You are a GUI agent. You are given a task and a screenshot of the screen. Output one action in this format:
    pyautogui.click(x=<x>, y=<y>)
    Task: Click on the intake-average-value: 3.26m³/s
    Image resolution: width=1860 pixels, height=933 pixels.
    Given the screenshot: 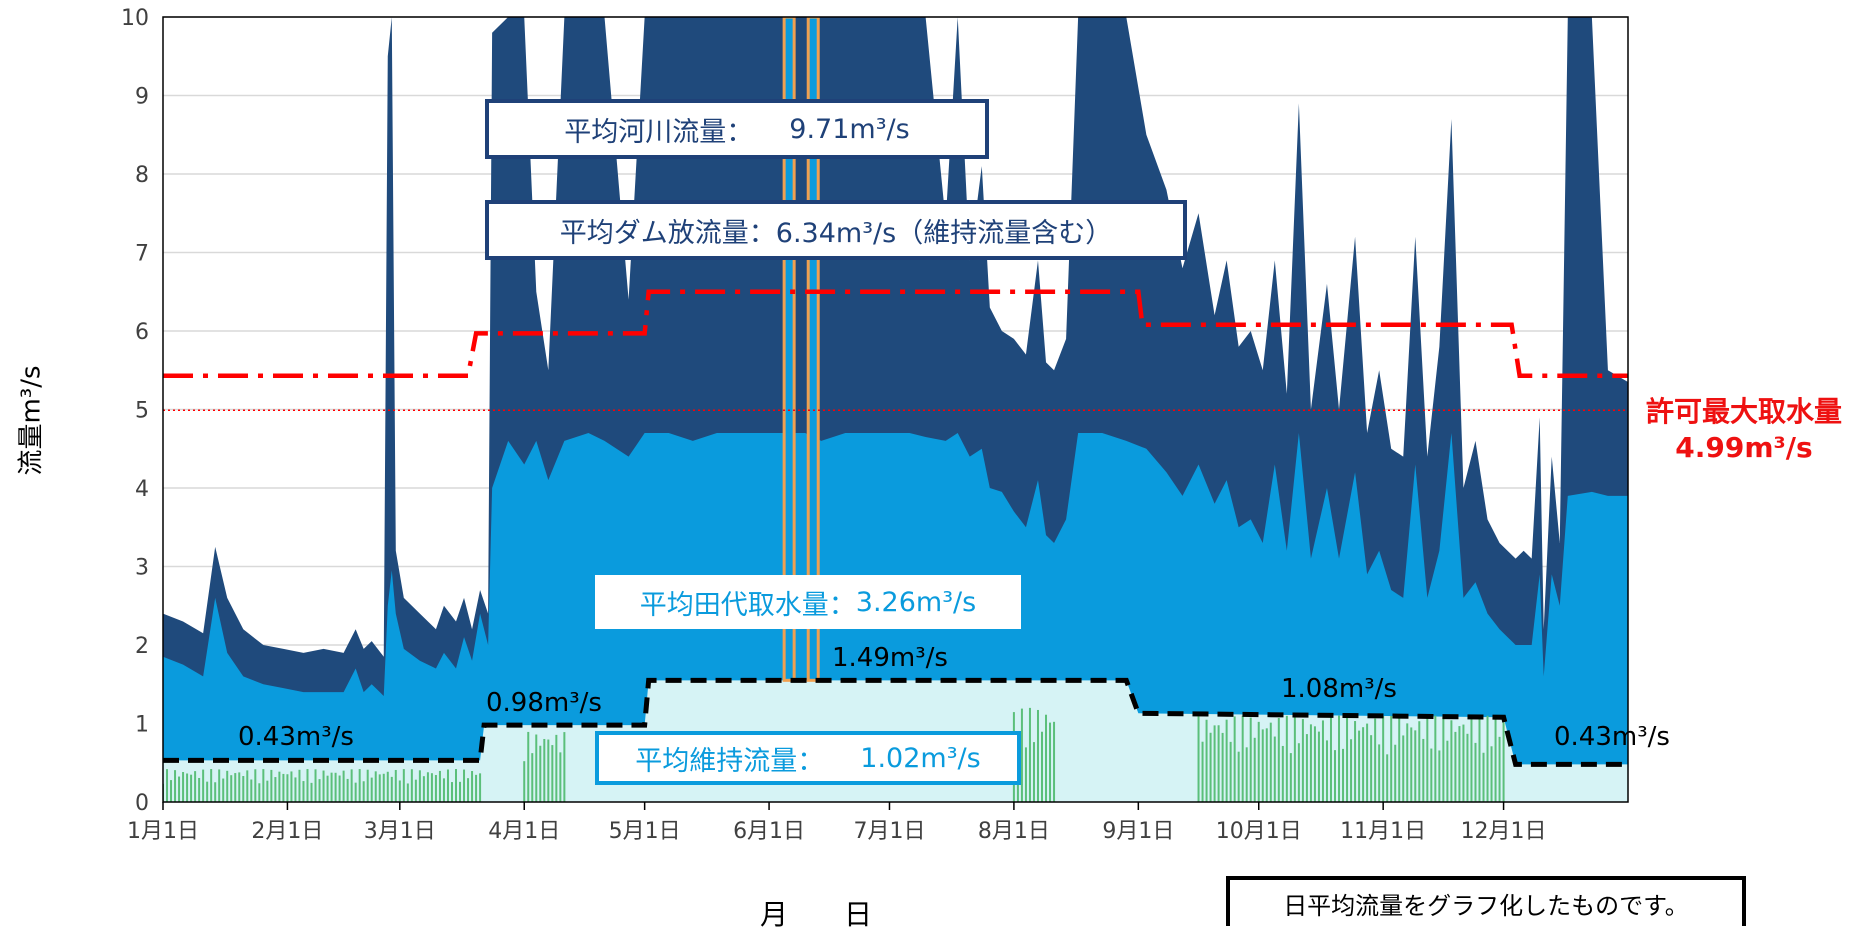 What is the action you would take?
    pyautogui.click(x=916, y=602)
    